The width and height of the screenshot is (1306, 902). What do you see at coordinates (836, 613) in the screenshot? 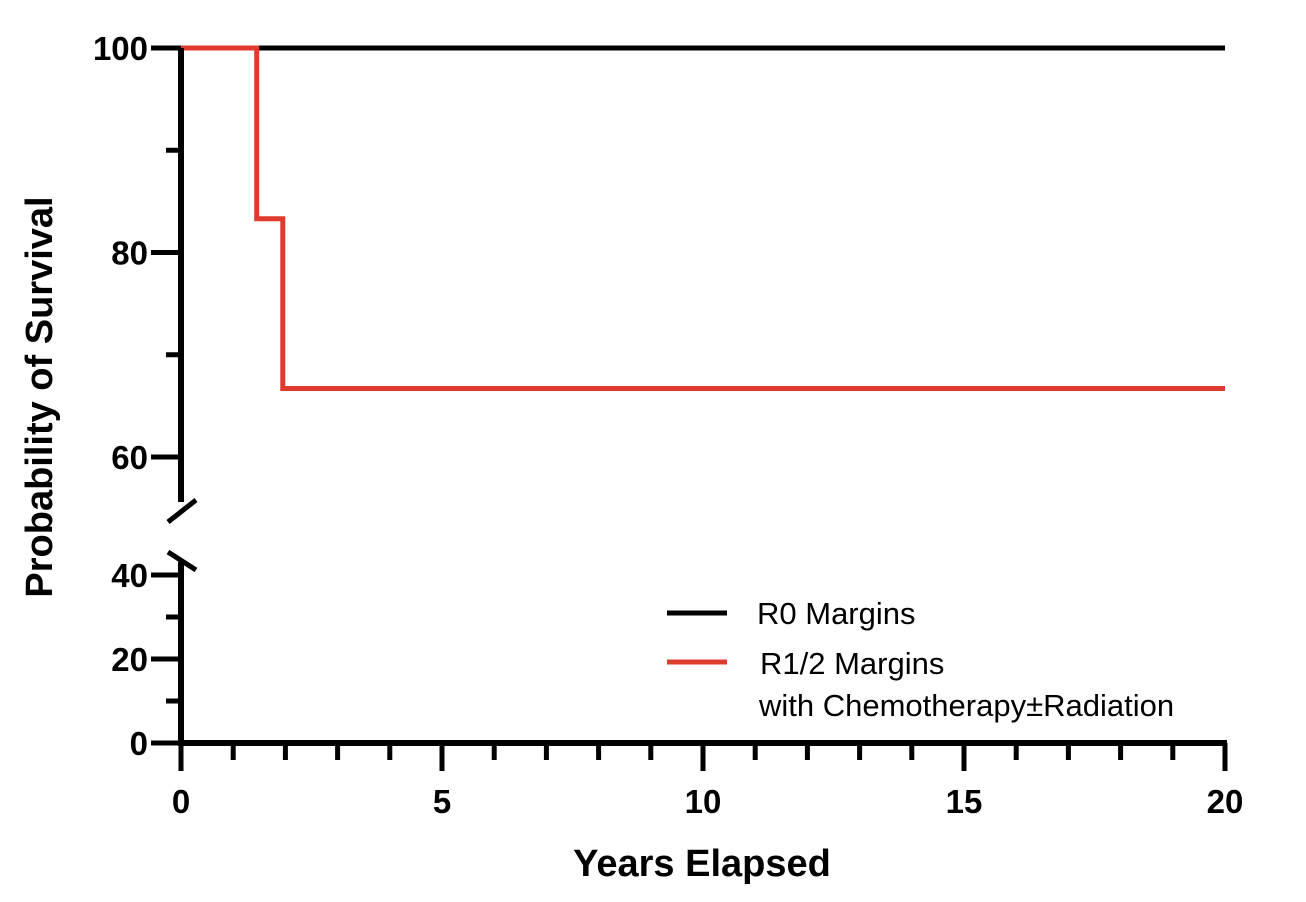
I see `legend-label-r0: R0 Margins` at bounding box center [836, 613].